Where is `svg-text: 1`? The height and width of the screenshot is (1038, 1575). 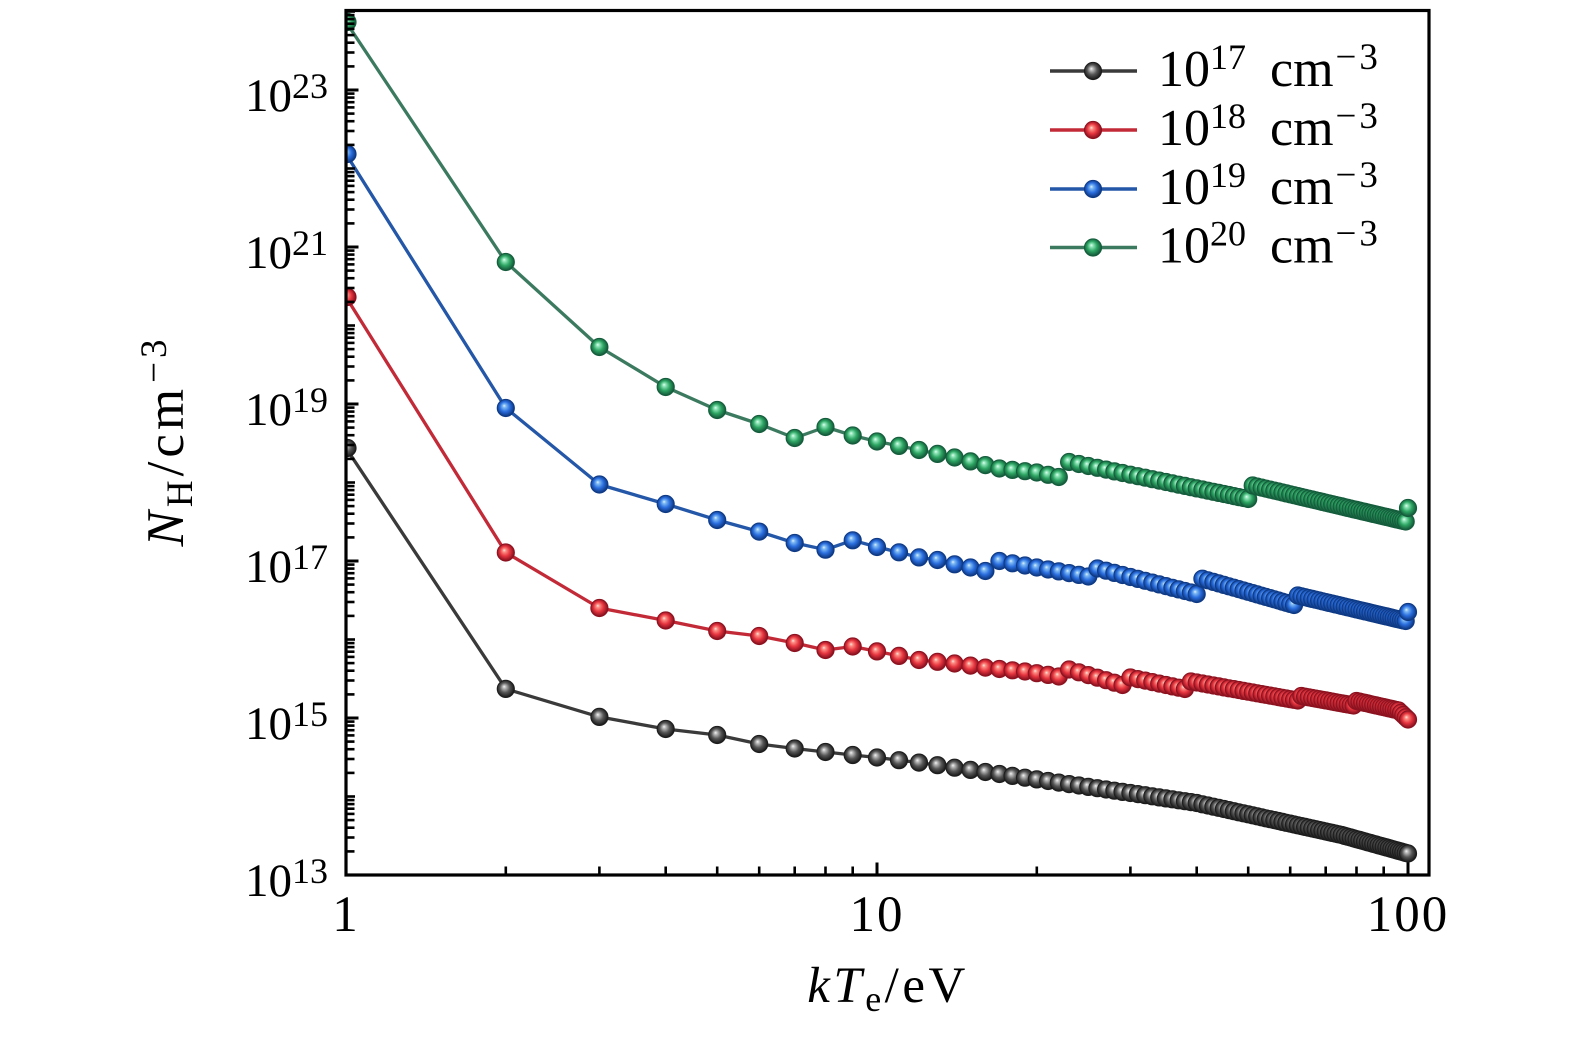
svg-text: 1 is located at coordinates (346, 915).